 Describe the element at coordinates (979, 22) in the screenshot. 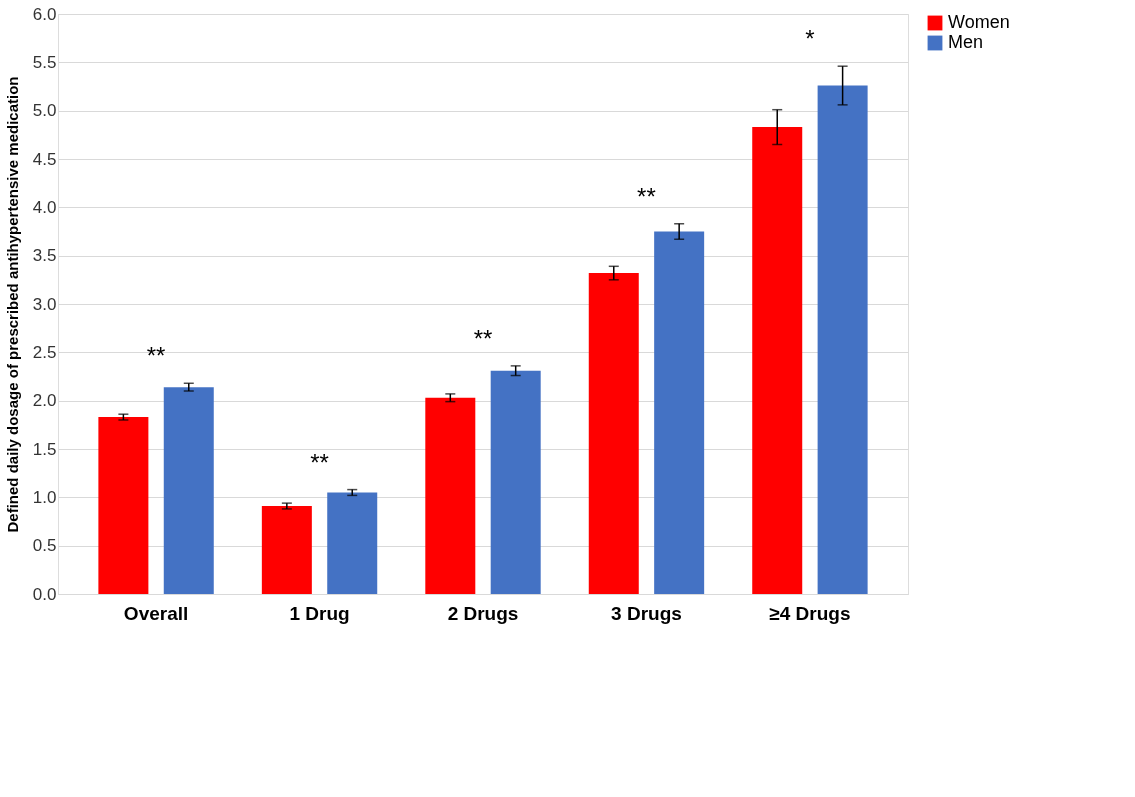

I see `legend-label: Women` at that location.